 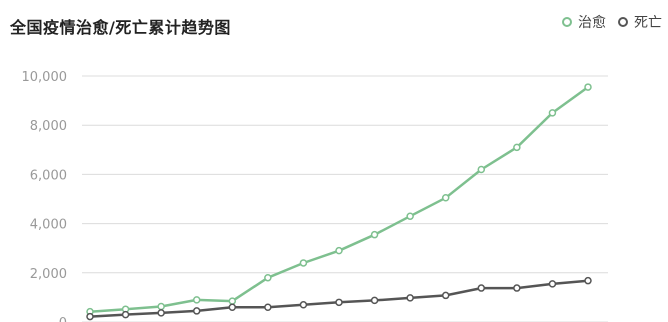 I want to click on legend-item-deaths: 死亡, so click(x=640, y=22).